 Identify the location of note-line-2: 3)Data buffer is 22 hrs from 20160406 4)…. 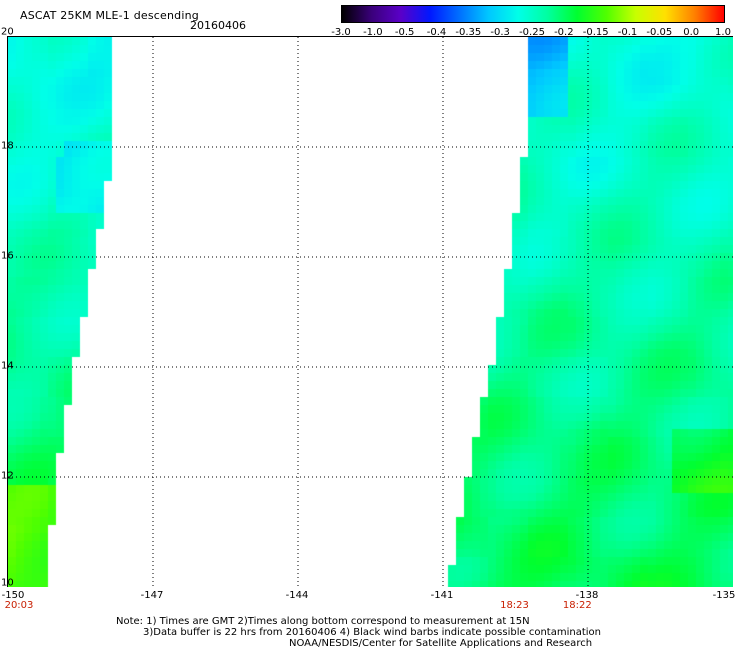
(372, 632).